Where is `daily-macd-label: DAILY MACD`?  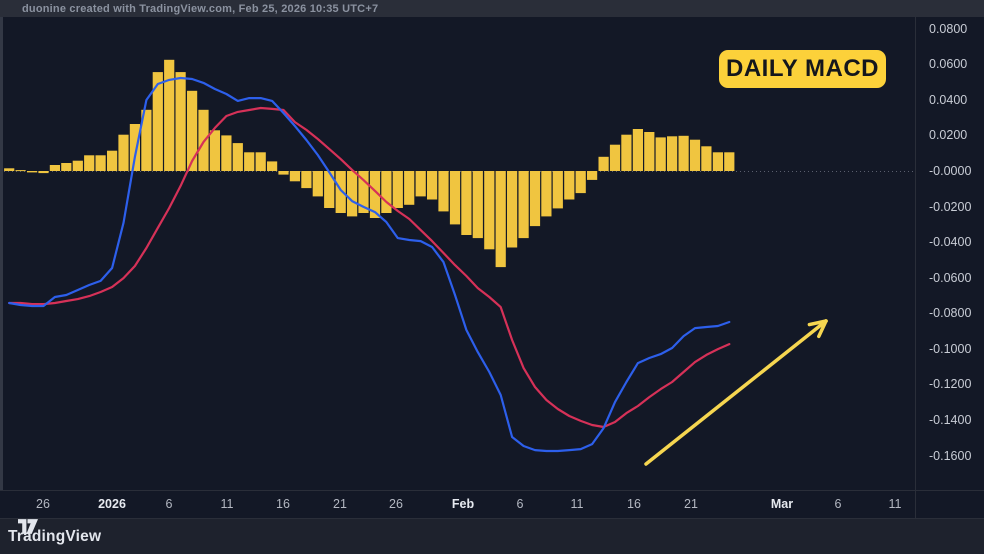
daily-macd-label: DAILY MACD is located at coordinates (802, 68).